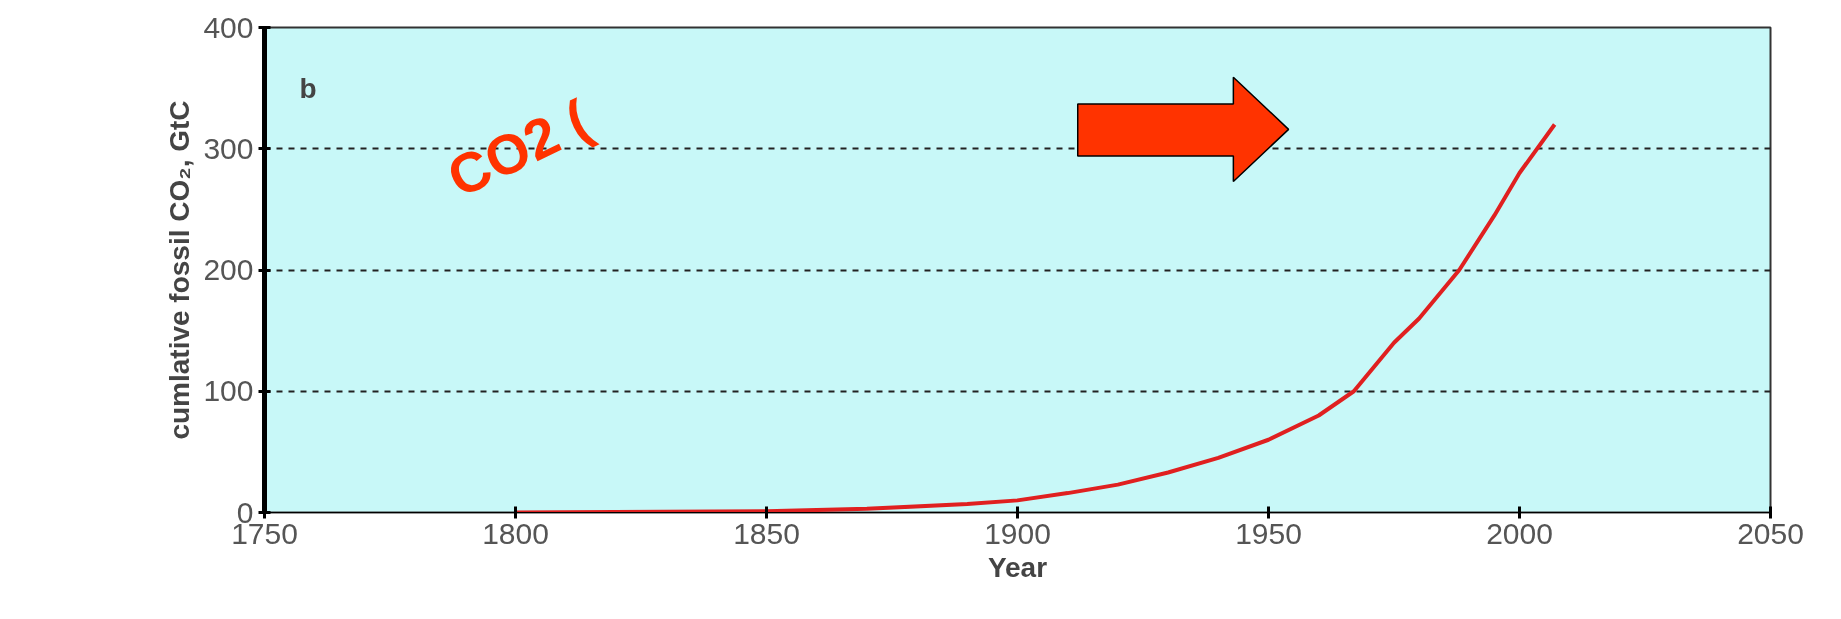 This screenshot has width=1841, height=619. What do you see at coordinates (519, 148) in the screenshot?
I see `annotation: CO2 (` at bounding box center [519, 148].